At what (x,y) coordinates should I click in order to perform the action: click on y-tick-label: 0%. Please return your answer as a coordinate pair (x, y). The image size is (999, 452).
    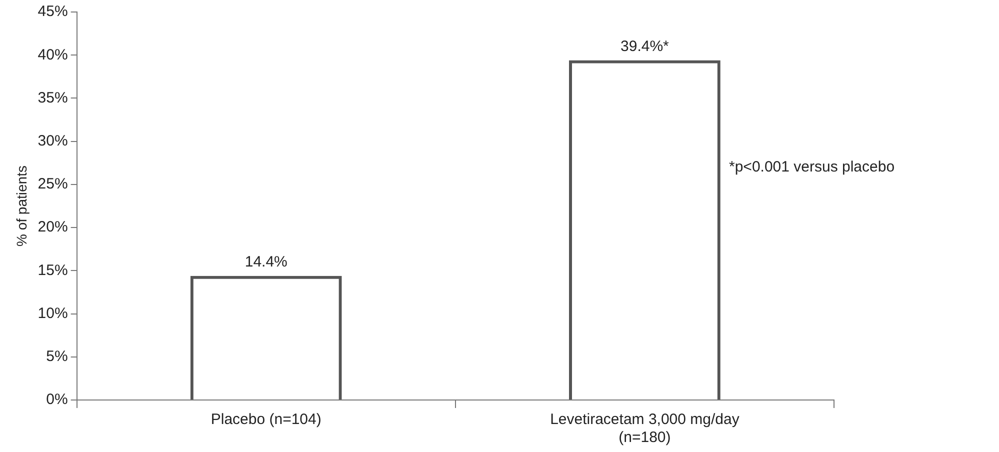
    Looking at the image, I should click on (57, 399).